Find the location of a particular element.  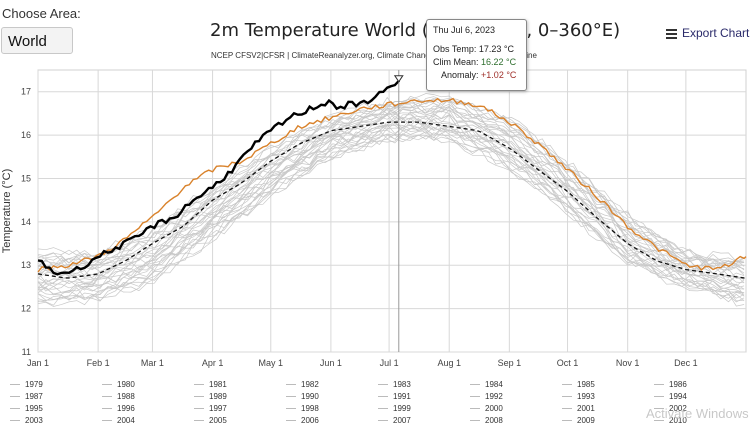

legend-label: 1998 is located at coordinates (310, 408).